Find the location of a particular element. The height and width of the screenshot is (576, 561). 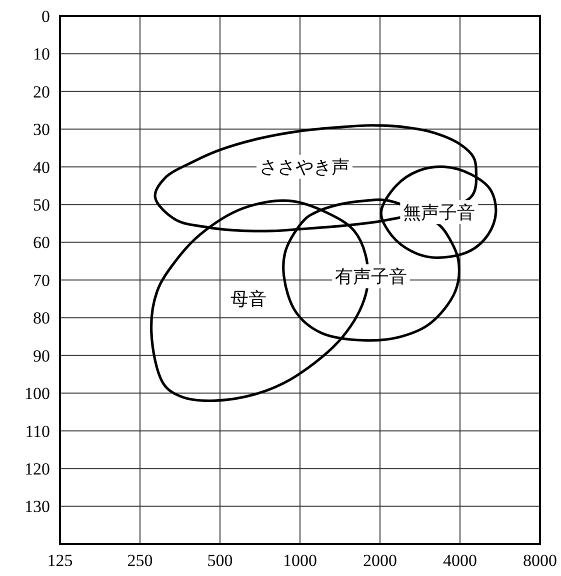

x-tick-label: 1000 is located at coordinates (300, 560).